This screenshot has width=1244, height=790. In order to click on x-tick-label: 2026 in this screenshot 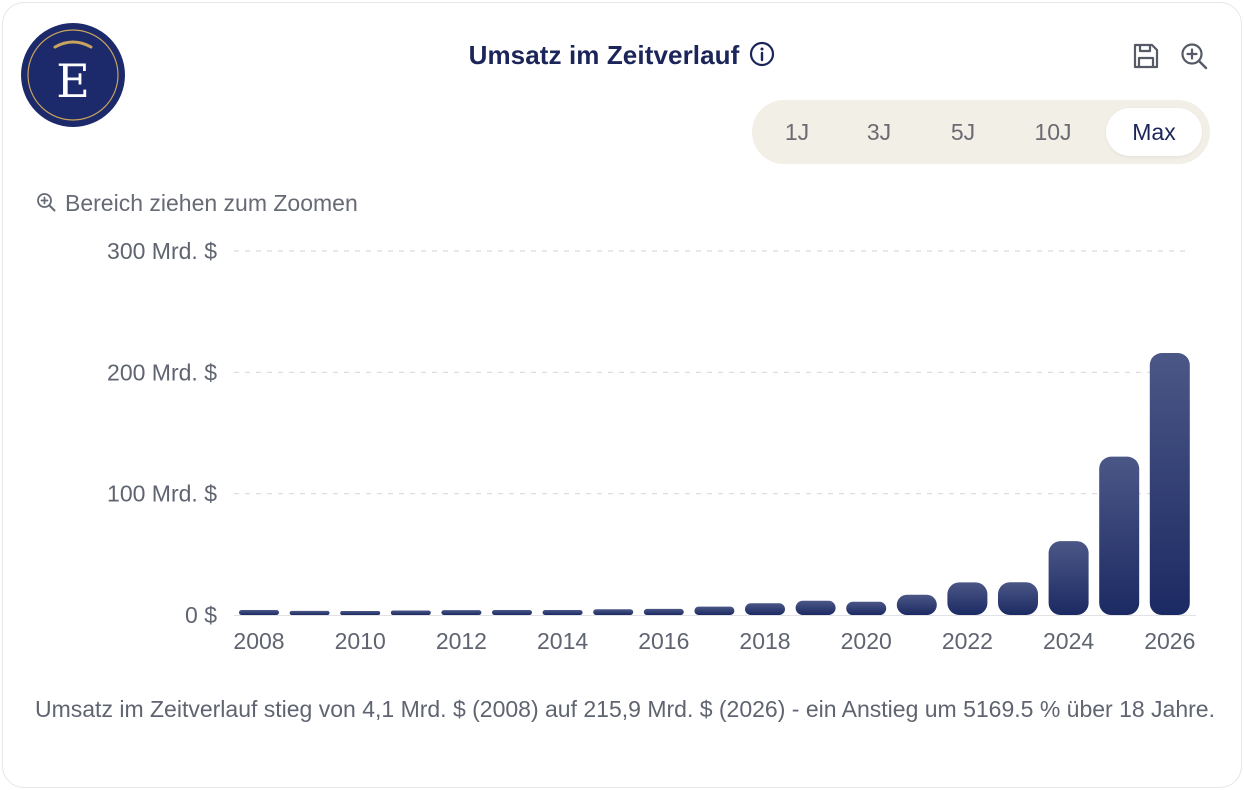, I will do `click(1169, 641)`.